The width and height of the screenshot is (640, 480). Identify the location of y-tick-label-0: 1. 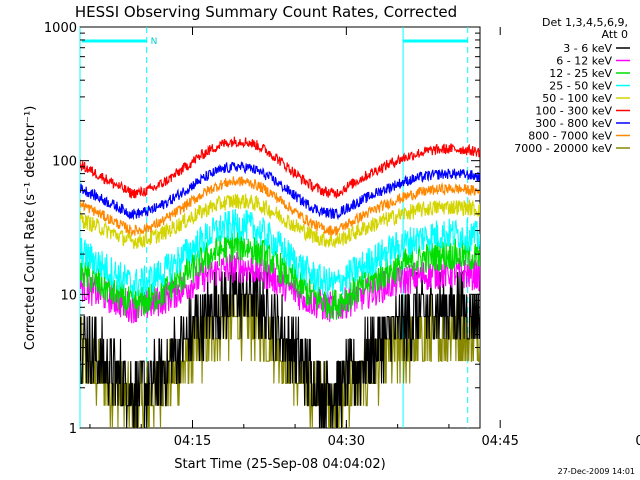
(73, 429).